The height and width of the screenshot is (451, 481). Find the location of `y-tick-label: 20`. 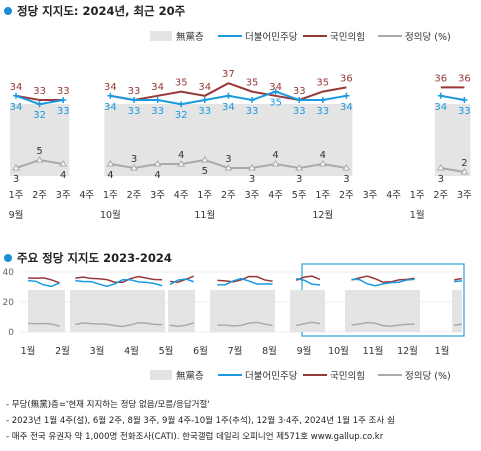

y-tick-label: 20 is located at coordinates (9, 303).